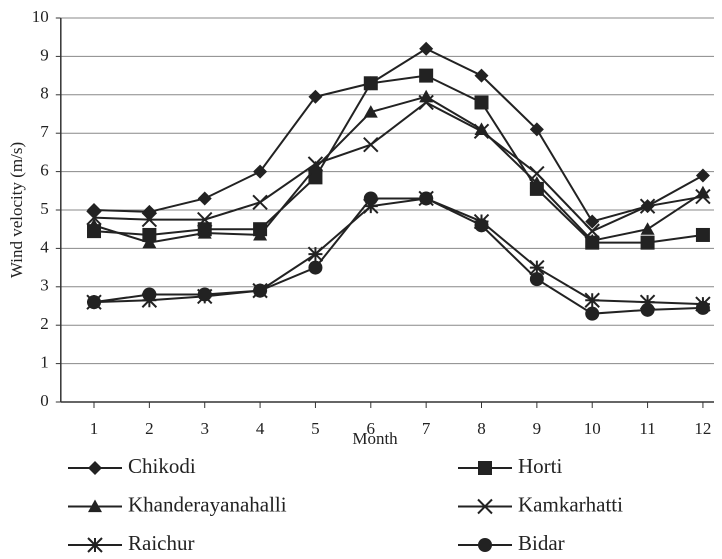 The height and width of the screenshot is (559, 722). Describe the element at coordinates (44, 93) in the screenshot. I see `y-tick-label: 8` at that location.